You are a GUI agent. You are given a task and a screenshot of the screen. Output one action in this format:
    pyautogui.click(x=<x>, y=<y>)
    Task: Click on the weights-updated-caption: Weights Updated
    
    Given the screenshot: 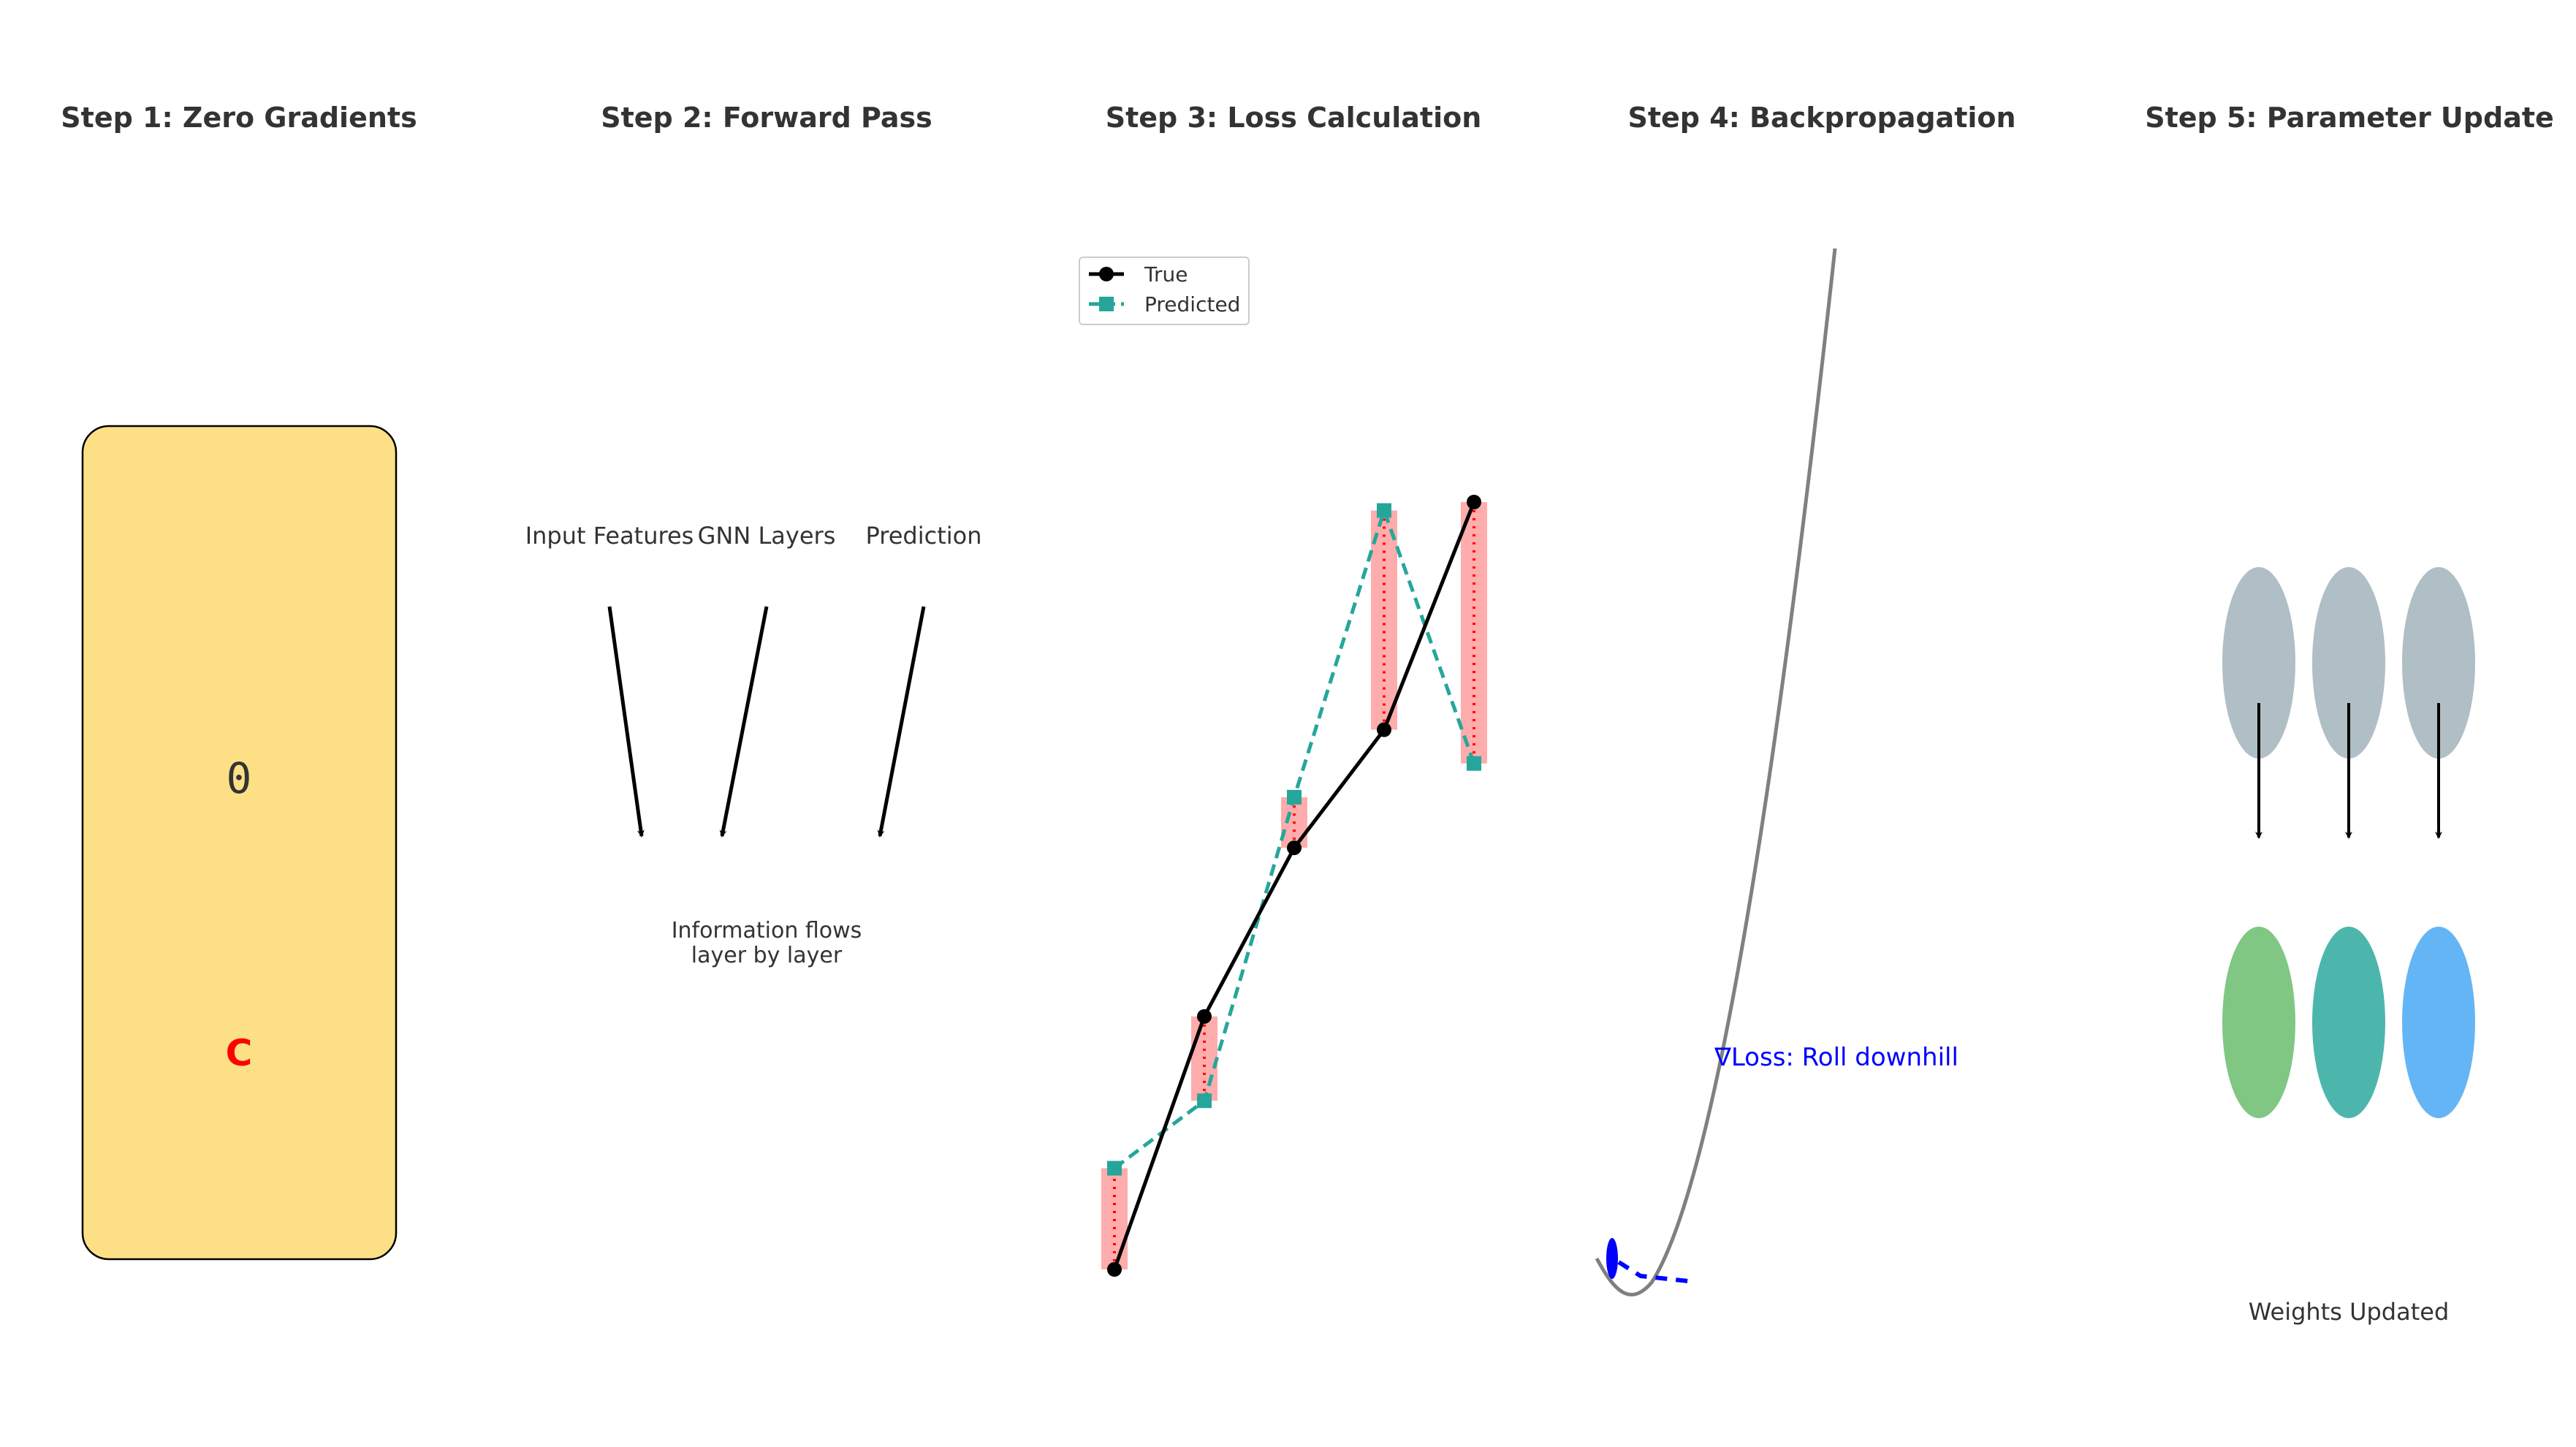 What is the action you would take?
    pyautogui.click(x=2349, y=1312)
    